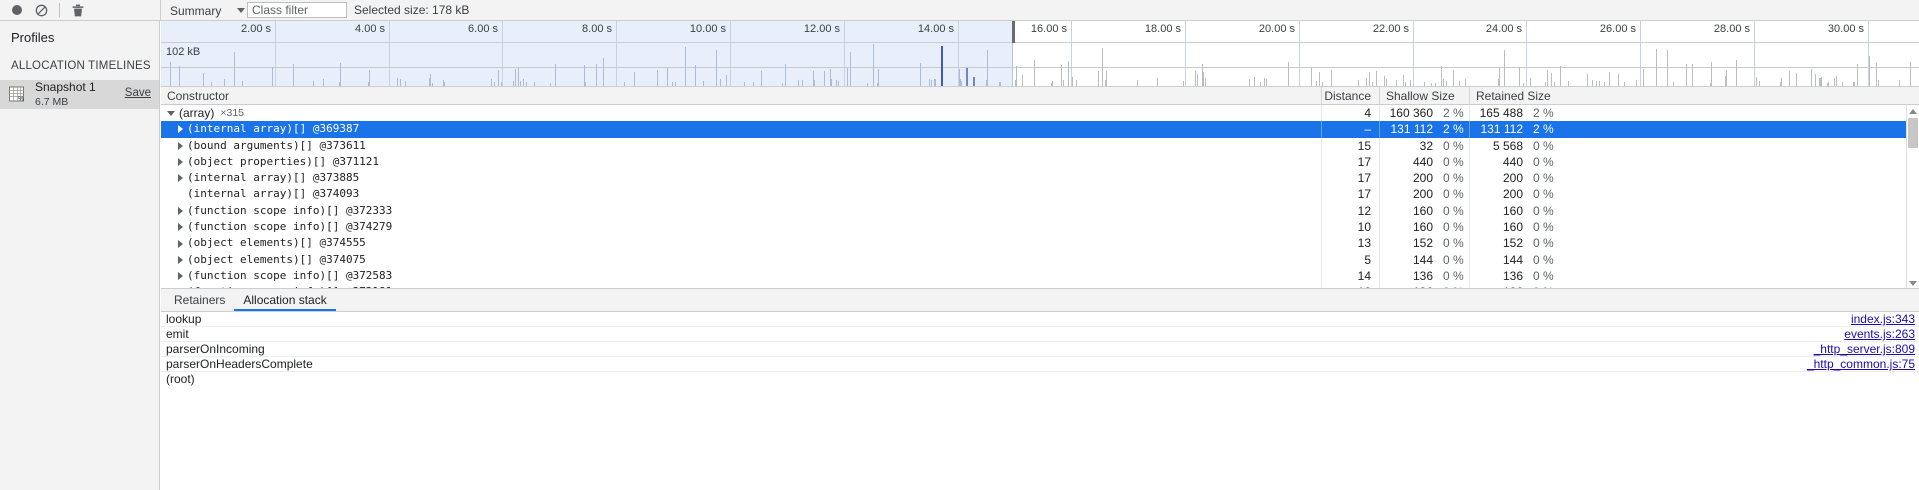 The height and width of the screenshot is (490, 1919). What do you see at coordinates (273, 178) in the screenshot?
I see `constructor-name: (internal array)[] @373885` at bounding box center [273, 178].